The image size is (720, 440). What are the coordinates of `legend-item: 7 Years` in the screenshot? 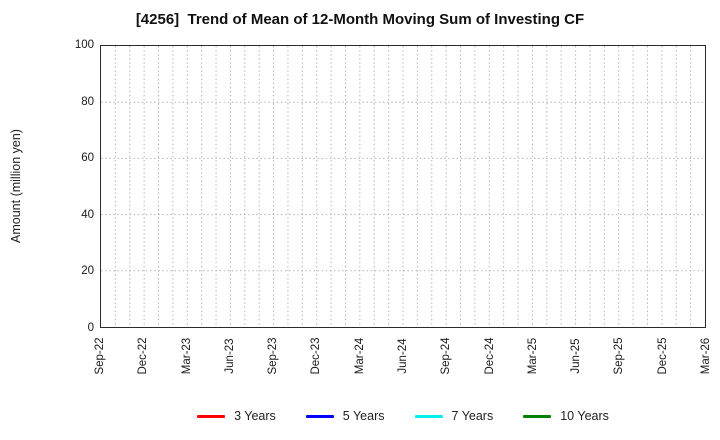 It's located at (454, 416).